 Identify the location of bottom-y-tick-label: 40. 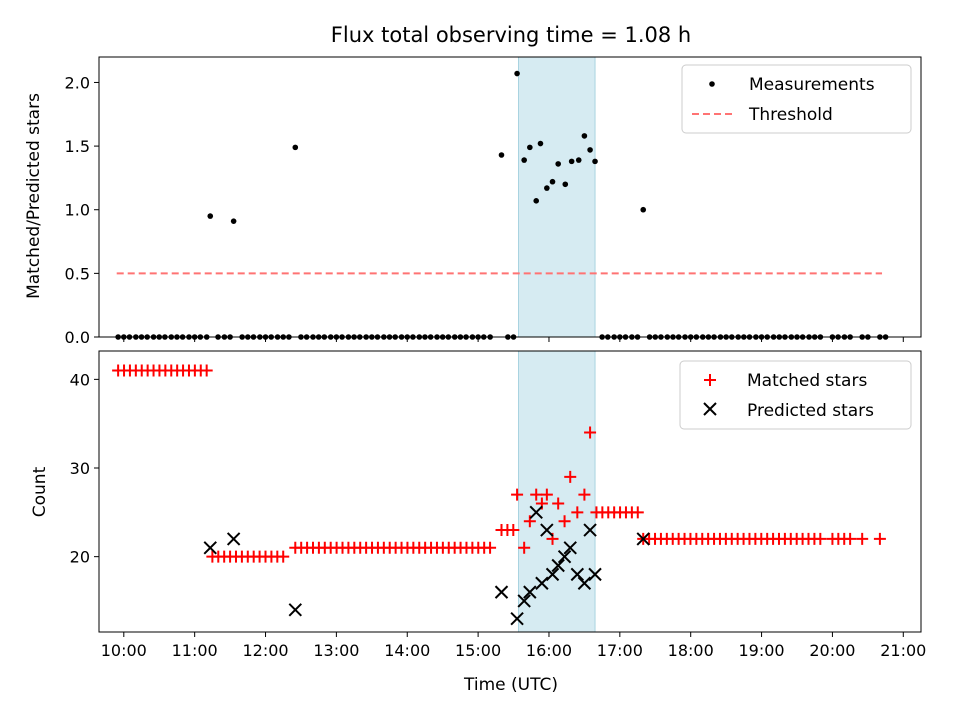
(80, 379).